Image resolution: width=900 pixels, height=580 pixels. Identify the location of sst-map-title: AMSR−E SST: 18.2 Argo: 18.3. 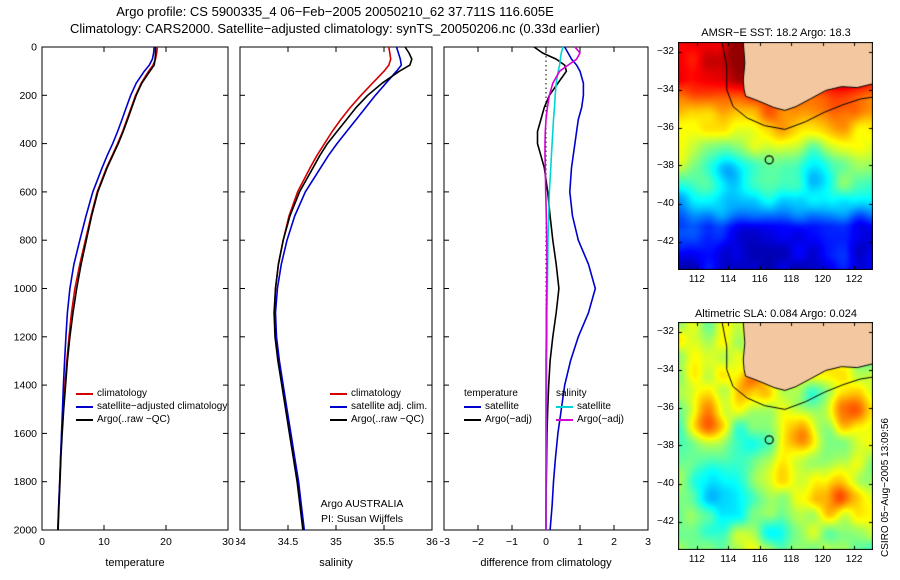
(776, 33).